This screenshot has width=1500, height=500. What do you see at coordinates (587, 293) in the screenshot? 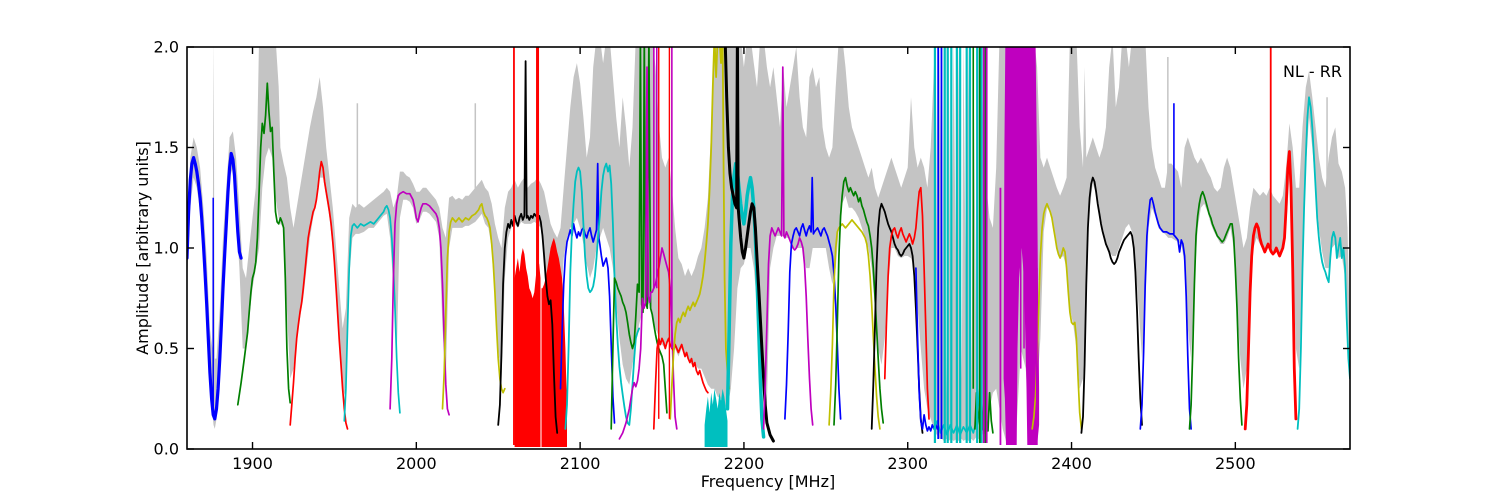
I see `series-sb08` at bounding box center [587, 293].